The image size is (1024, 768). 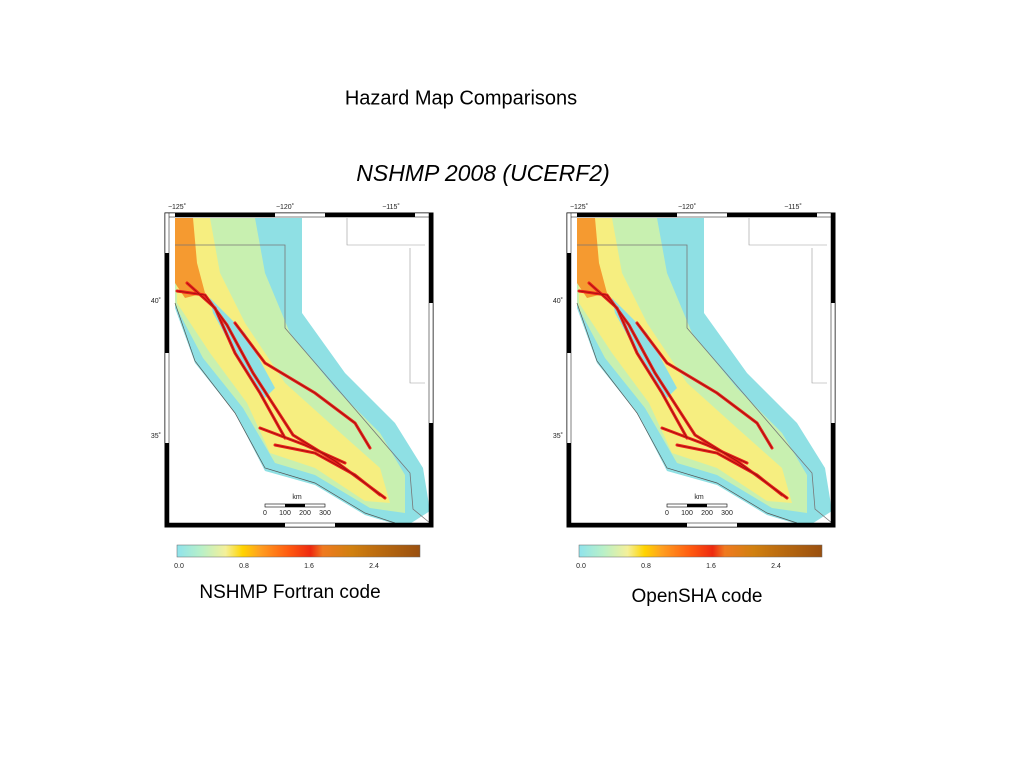 What do you see at coordinates (461, 98) in the screenshot?
I see `slide-title: Hazard Map Comparisons` at bounding box center [461, 98].